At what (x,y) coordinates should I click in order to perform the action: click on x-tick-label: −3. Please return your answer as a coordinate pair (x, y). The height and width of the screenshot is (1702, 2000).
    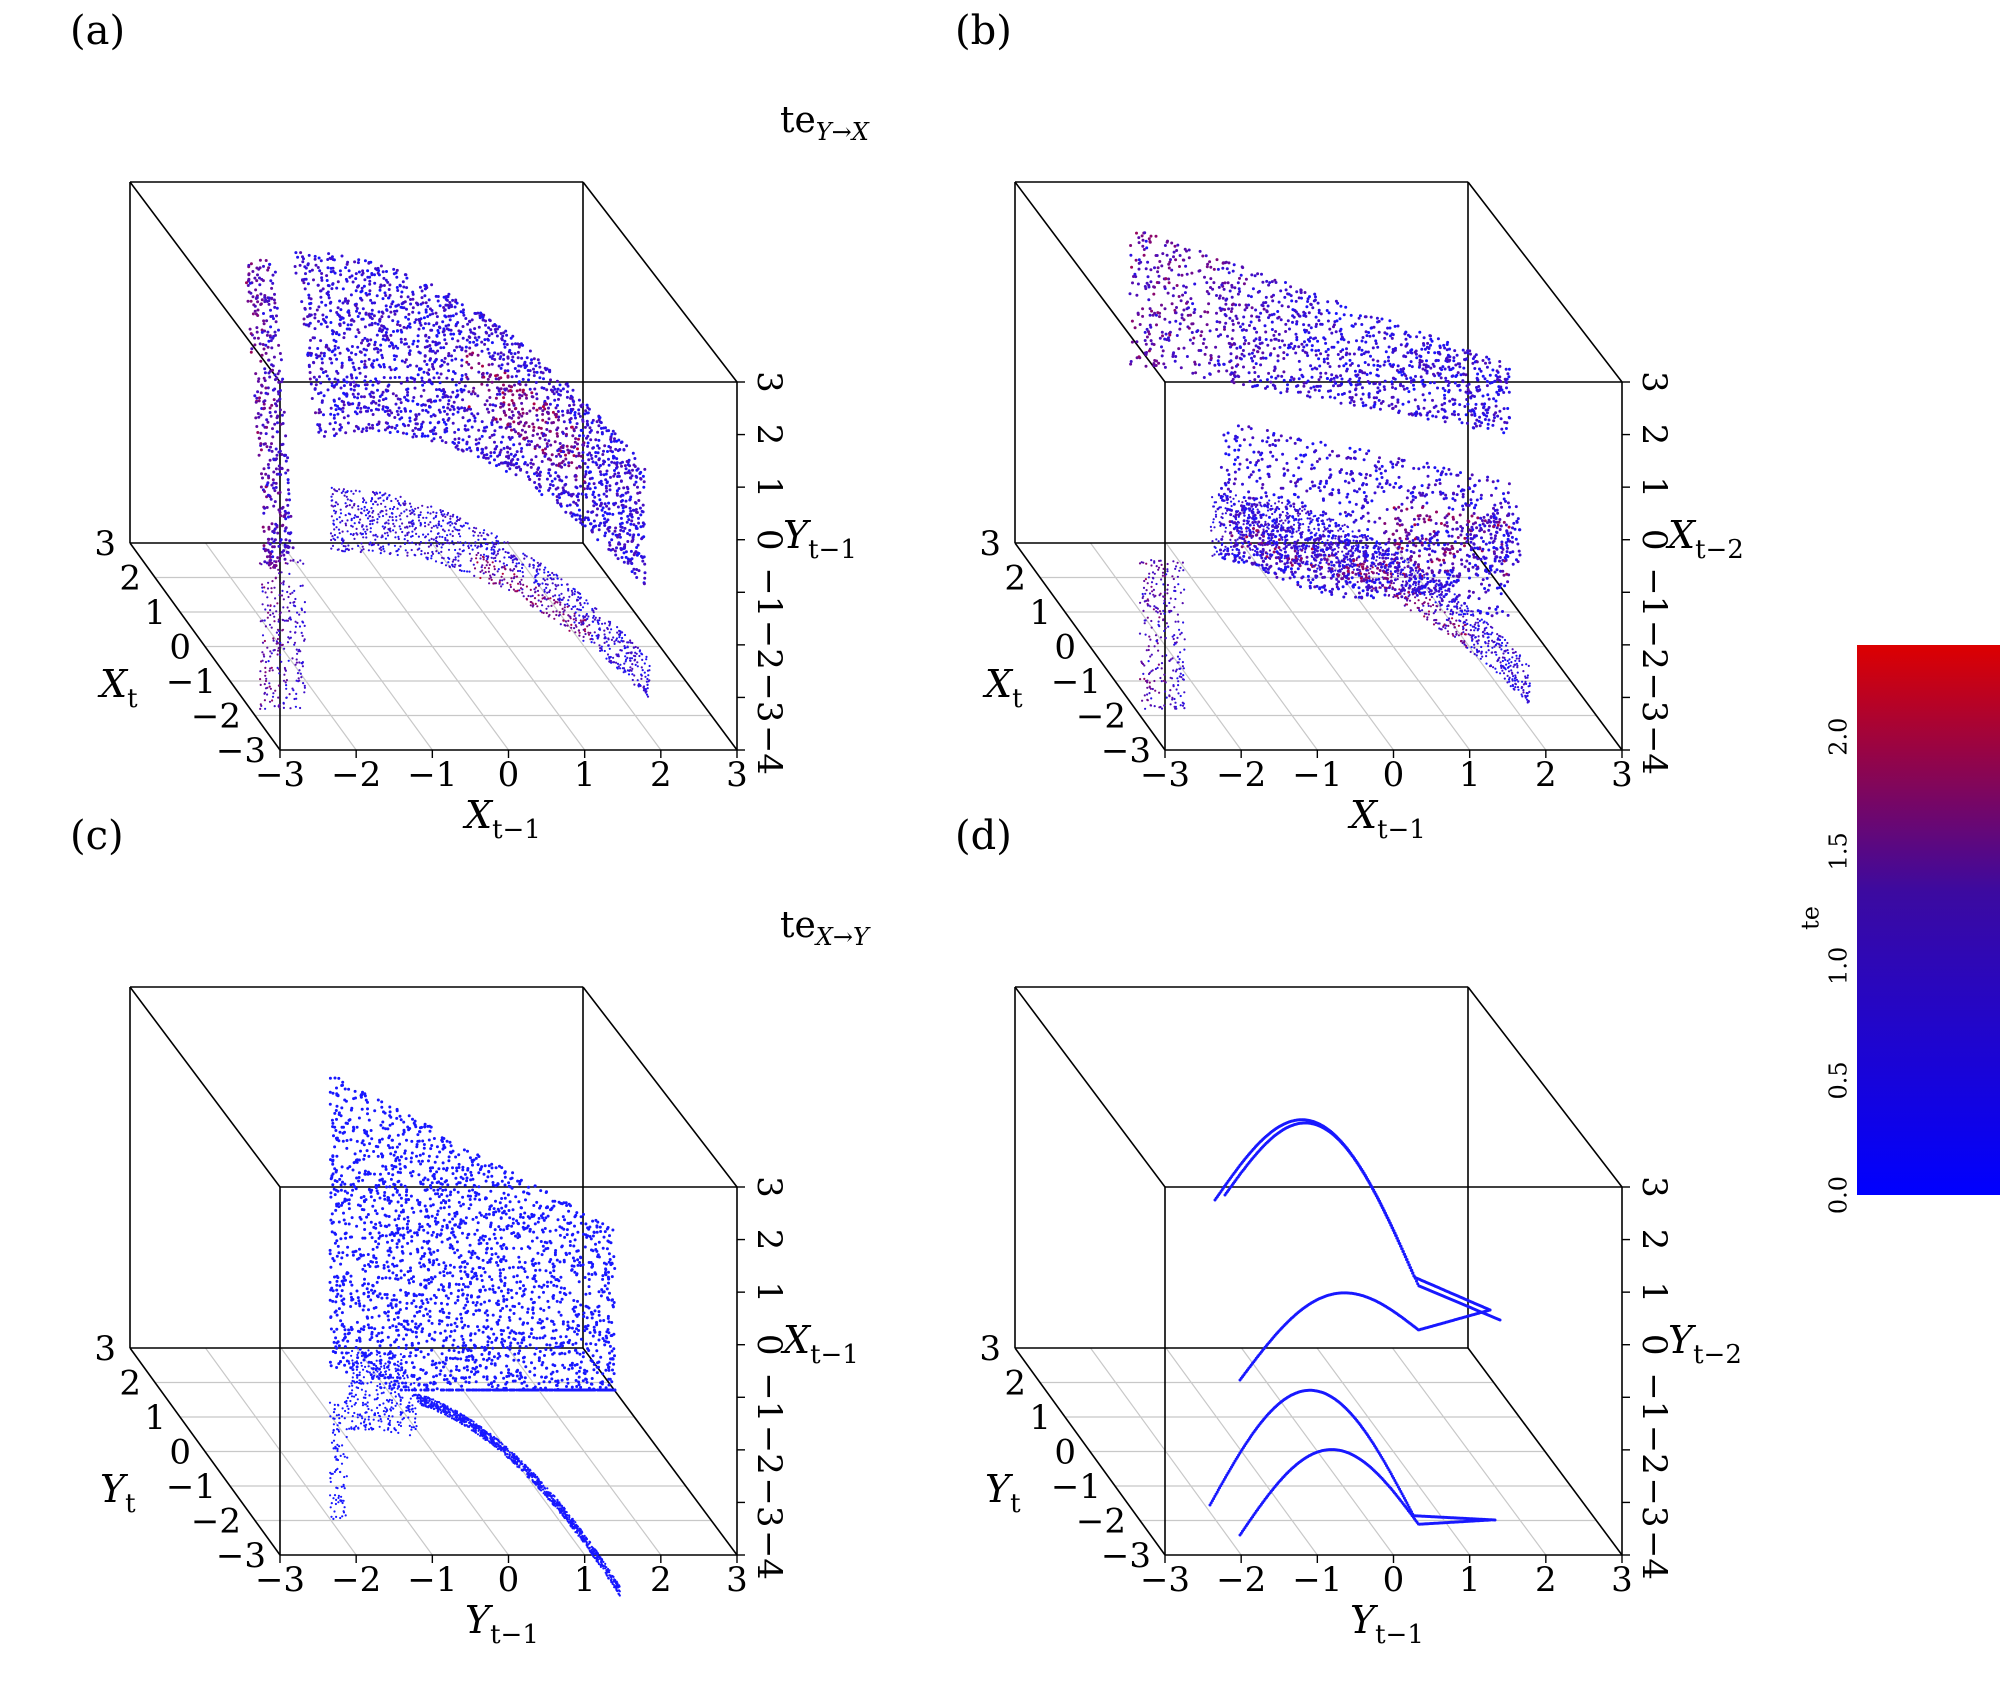
    Looking at the image, I should click on (280, 775).